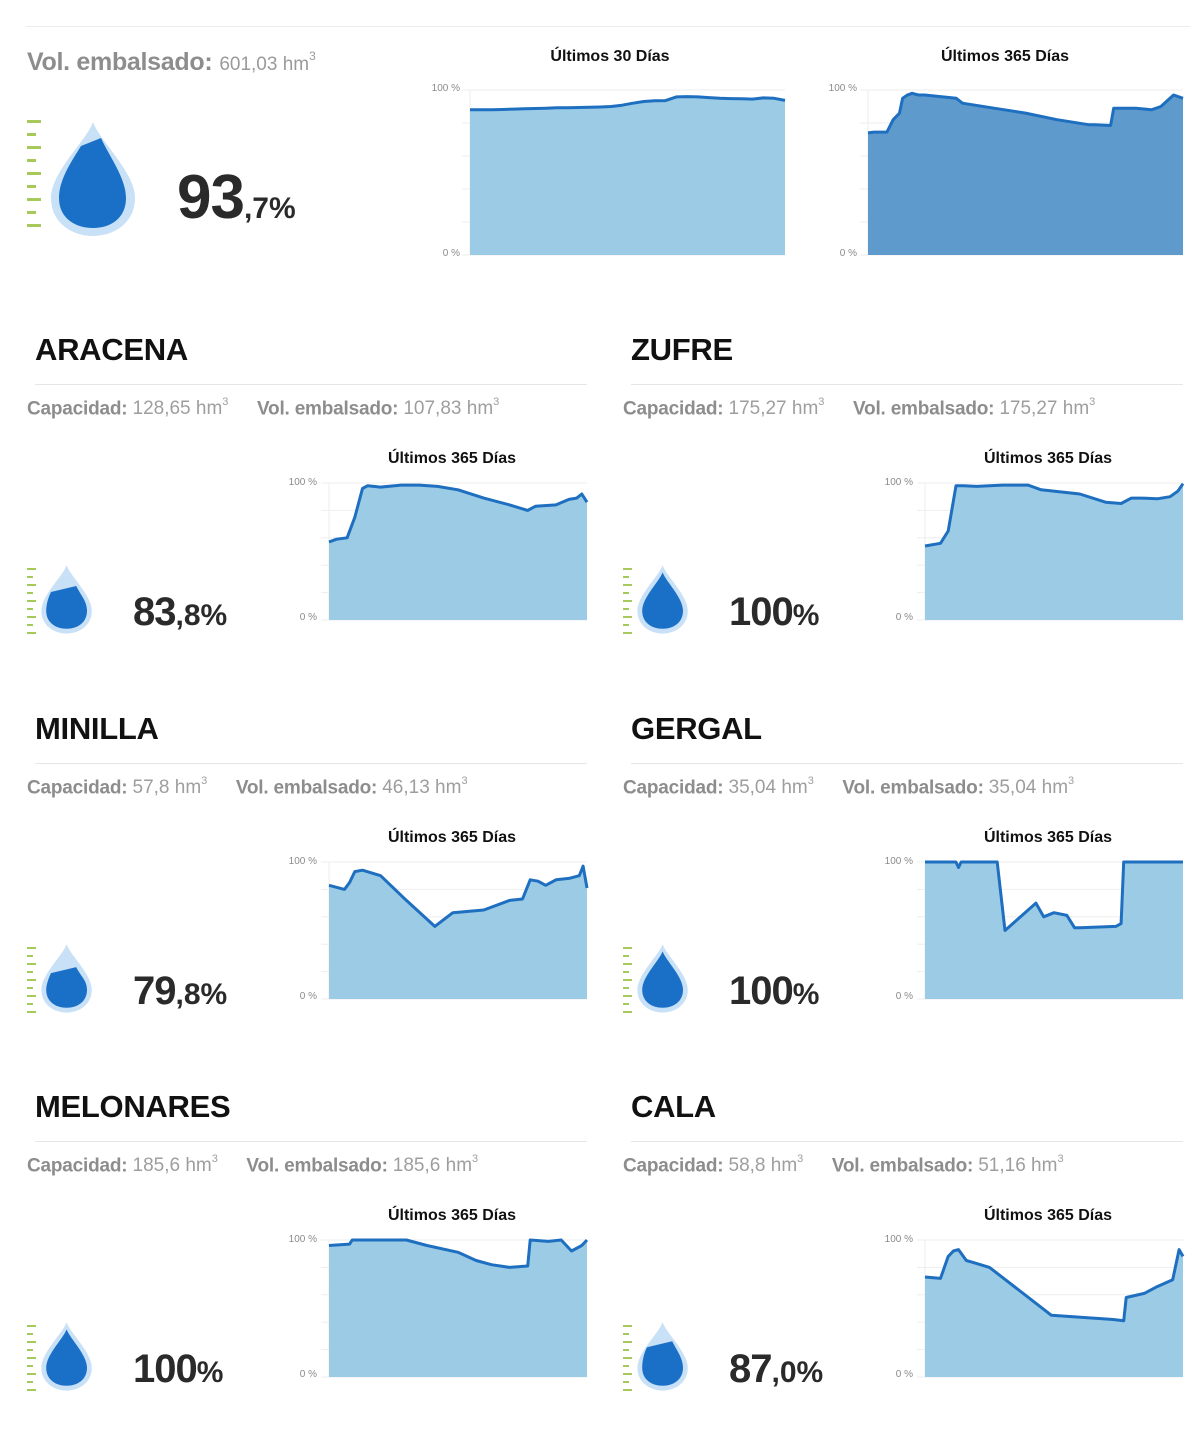 This screenshot has height=1450, width=1200. I want to click on total-volume-label: Vol. embalsado:, so click(120, 62).